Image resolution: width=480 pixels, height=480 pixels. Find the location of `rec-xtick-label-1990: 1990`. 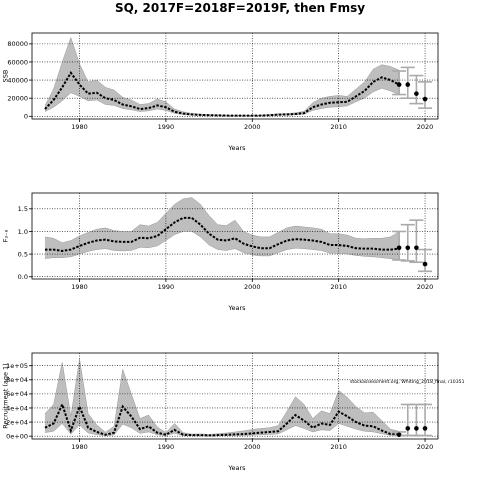

rec-xtick-label-1990: 1990 is located at coordinates (166, 447).